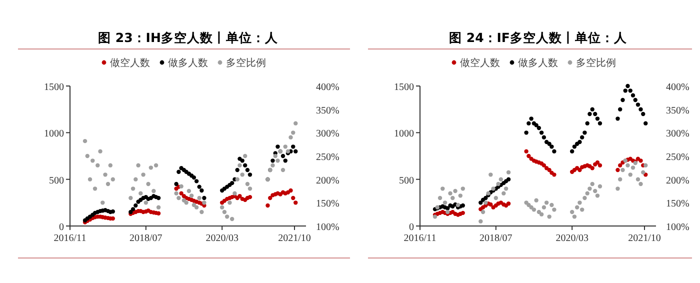 This screenshot has width=700, height=283. I want to click on chart-title: 图 23：IH多空人数丨单位：人, so click(188, 37).